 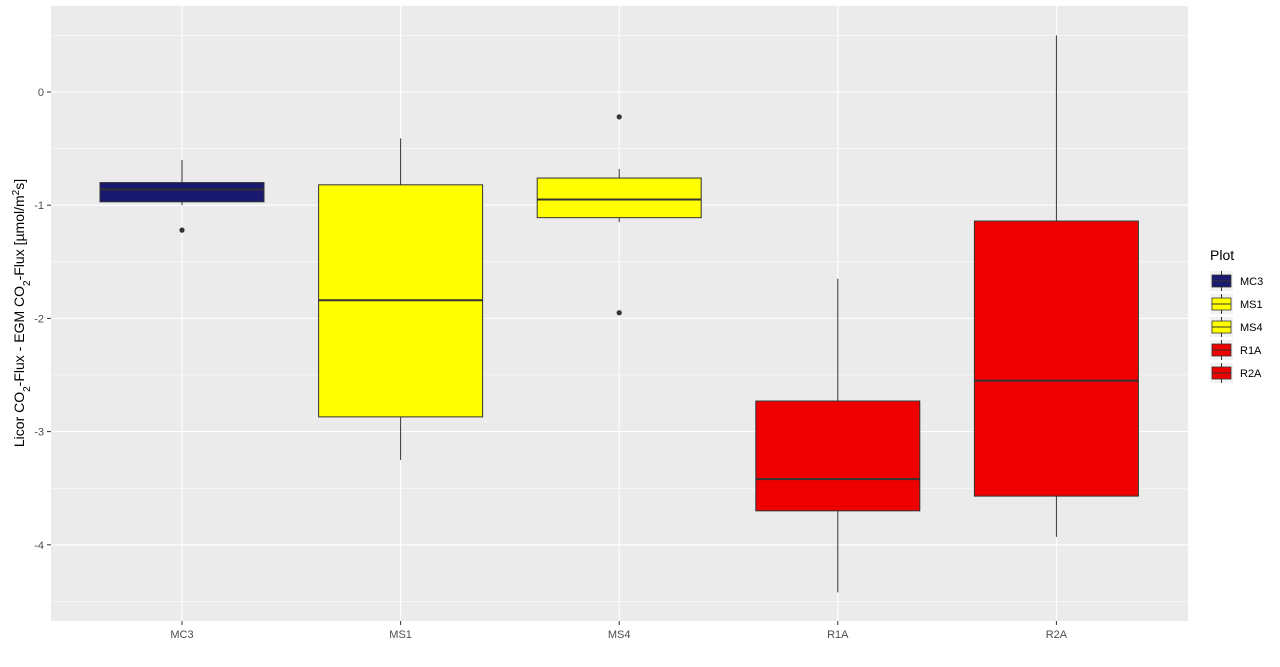 I want to click on box-r1a, so click(x=838, y=435).